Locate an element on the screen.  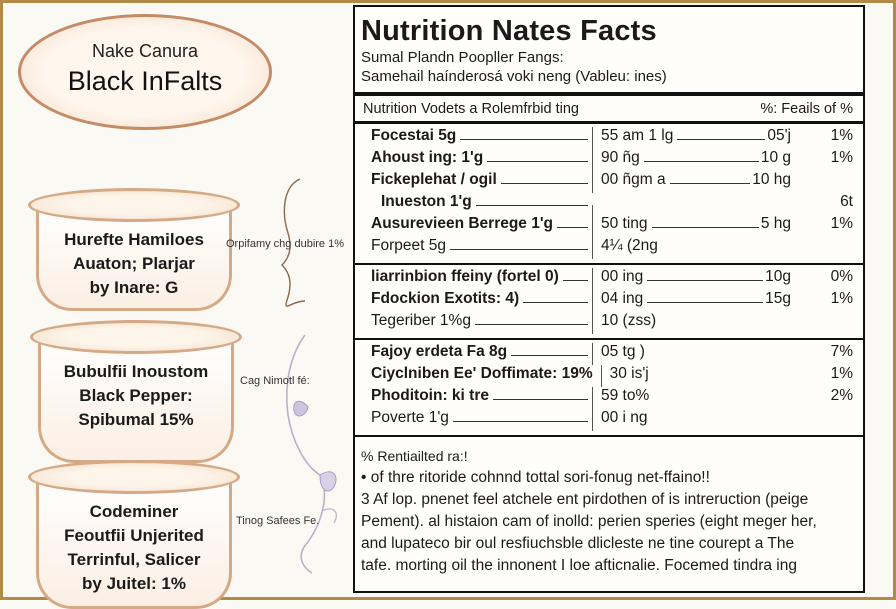
nutrient-row: Forpeet 5g 4¼ (2ng is located at coordinates (609, 248).